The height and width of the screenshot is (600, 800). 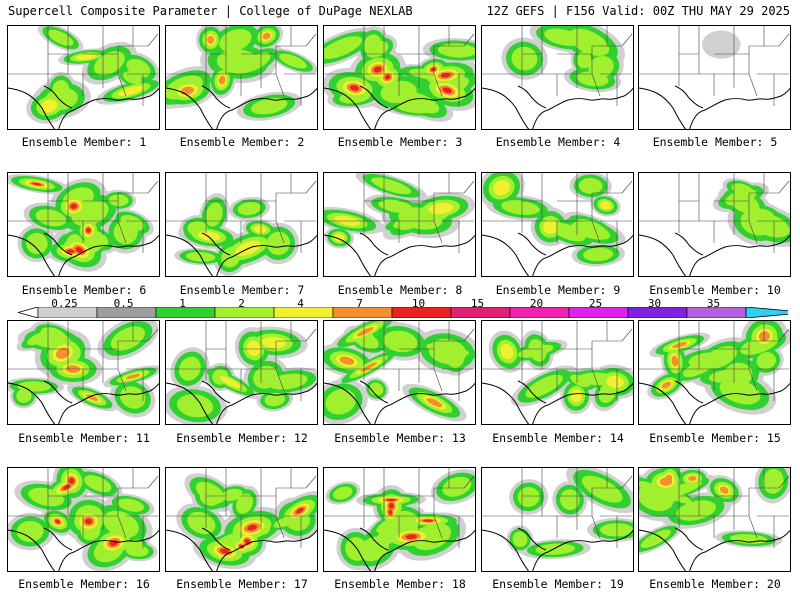 What do you see at coordinates (558, 142) in the screenshot?
I see `member-label: Ensemble Member: 4` at bounding box center [558, 142].